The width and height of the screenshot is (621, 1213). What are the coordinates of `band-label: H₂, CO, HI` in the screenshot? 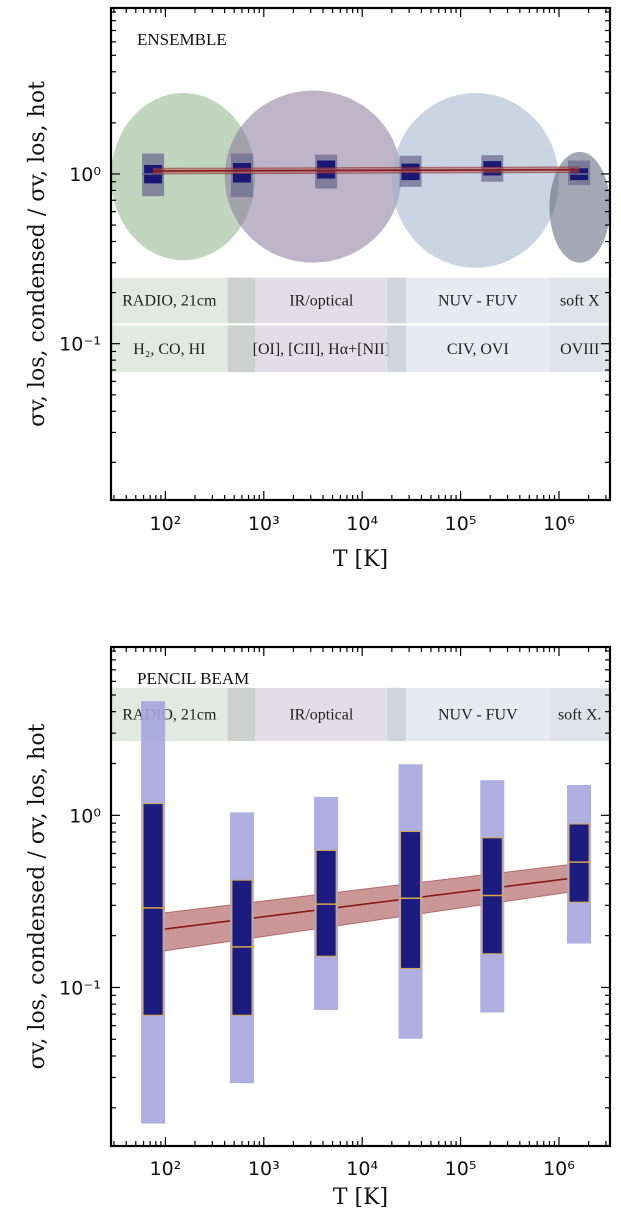 It's located at (169, 349).